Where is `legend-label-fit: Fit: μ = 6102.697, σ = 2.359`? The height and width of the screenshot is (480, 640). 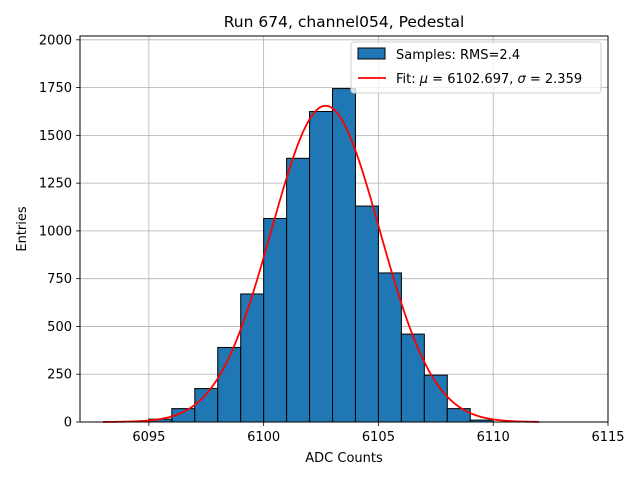
legend-label-fit: Fit: μ = 6102.697, σ = 2.359 is located at coordinates (489, 79).